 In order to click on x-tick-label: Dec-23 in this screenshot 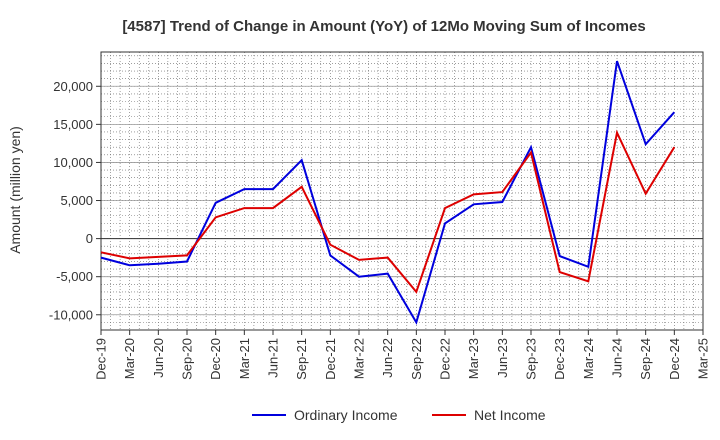, I will do `click(559, 359)`.